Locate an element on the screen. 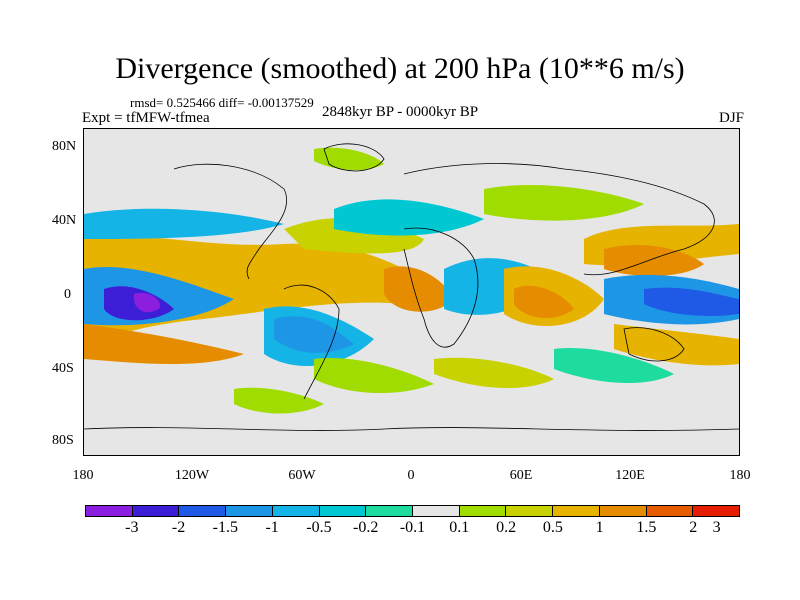 The image size is (800, 600). colorbar is located at coordinates (412, 511).